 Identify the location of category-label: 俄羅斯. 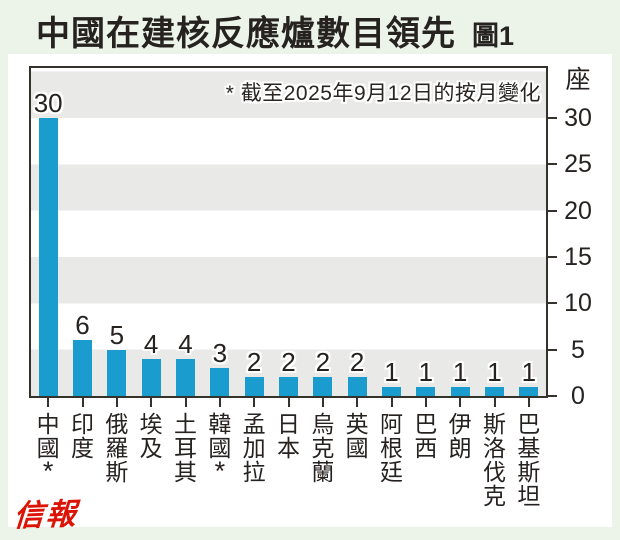
(117, 448).